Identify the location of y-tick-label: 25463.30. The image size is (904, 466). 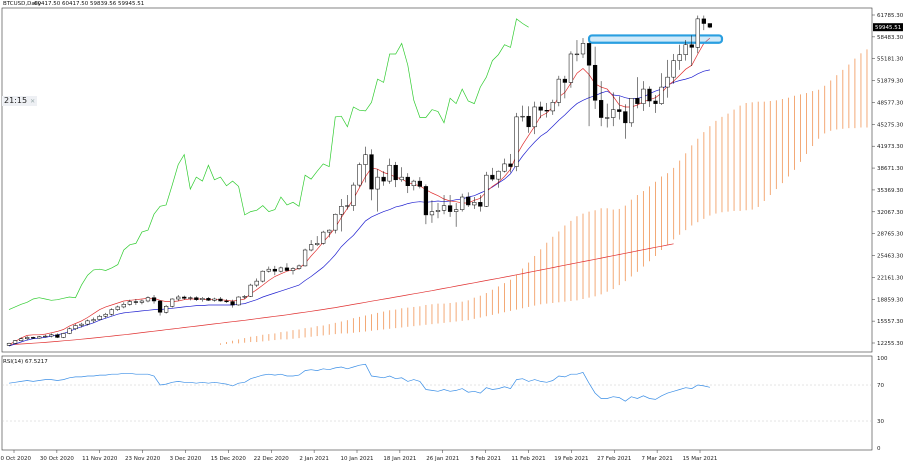
(890, 257).